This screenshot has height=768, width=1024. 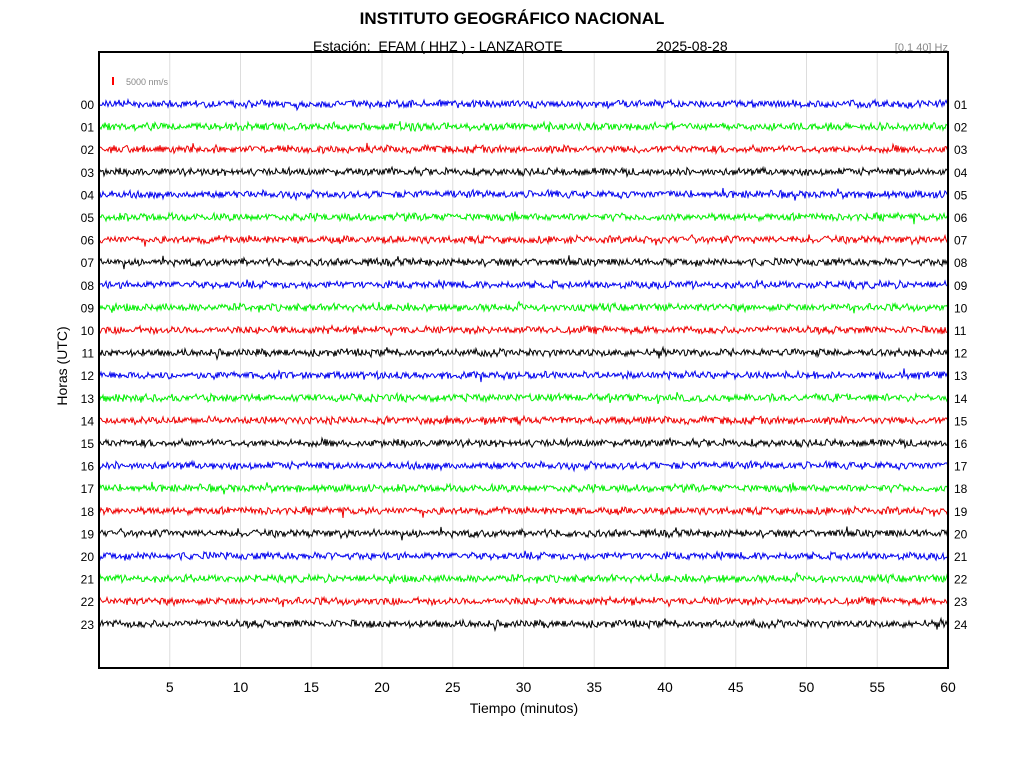 What do you see at coordinates (88, 218) in the screenshot?
I see `hour-label-left: 05` at bounding box center [88, 218].